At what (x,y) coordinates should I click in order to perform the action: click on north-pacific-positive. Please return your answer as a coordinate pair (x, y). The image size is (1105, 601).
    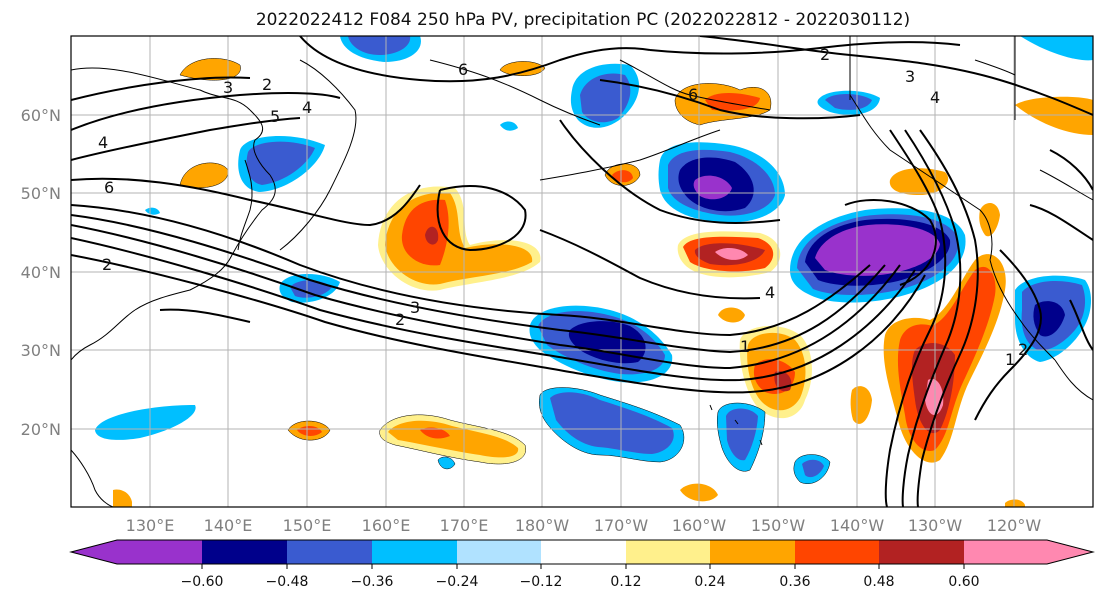
    Looking at the image, I should click on (729, 254).